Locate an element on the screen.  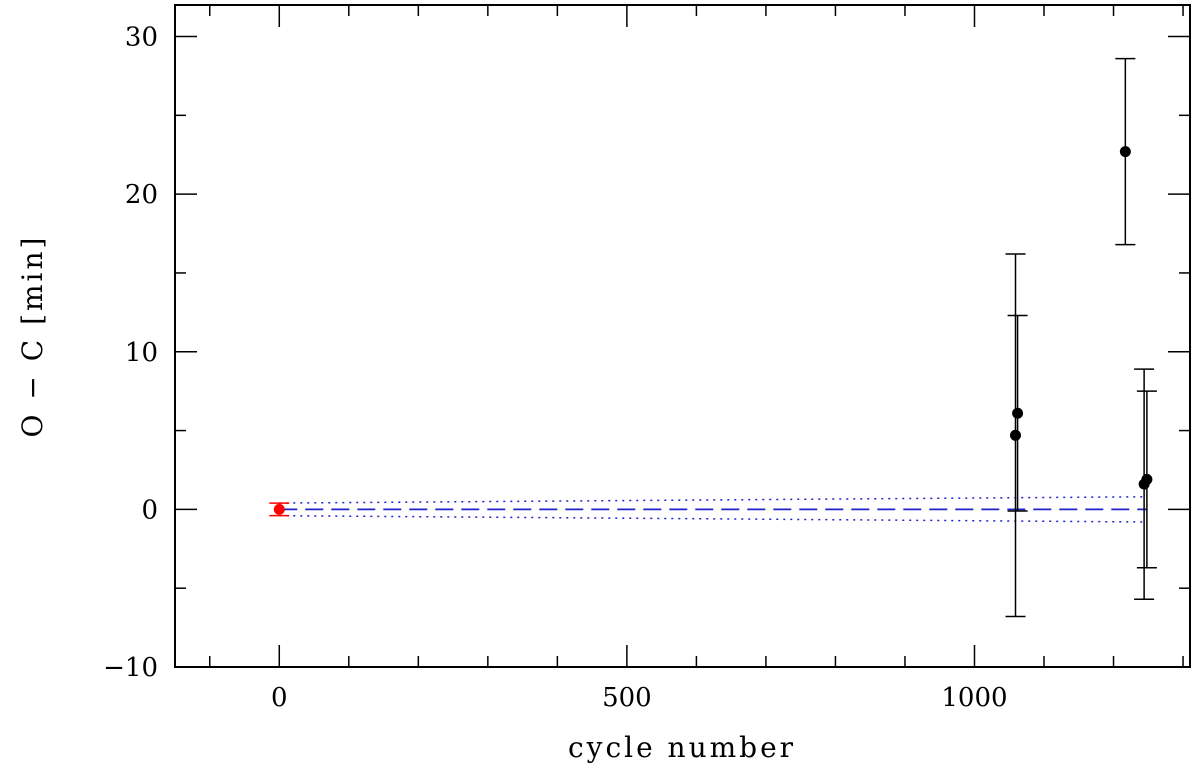
x-tick-labels: 0 500 1000 is located at coordinates (639, 698).